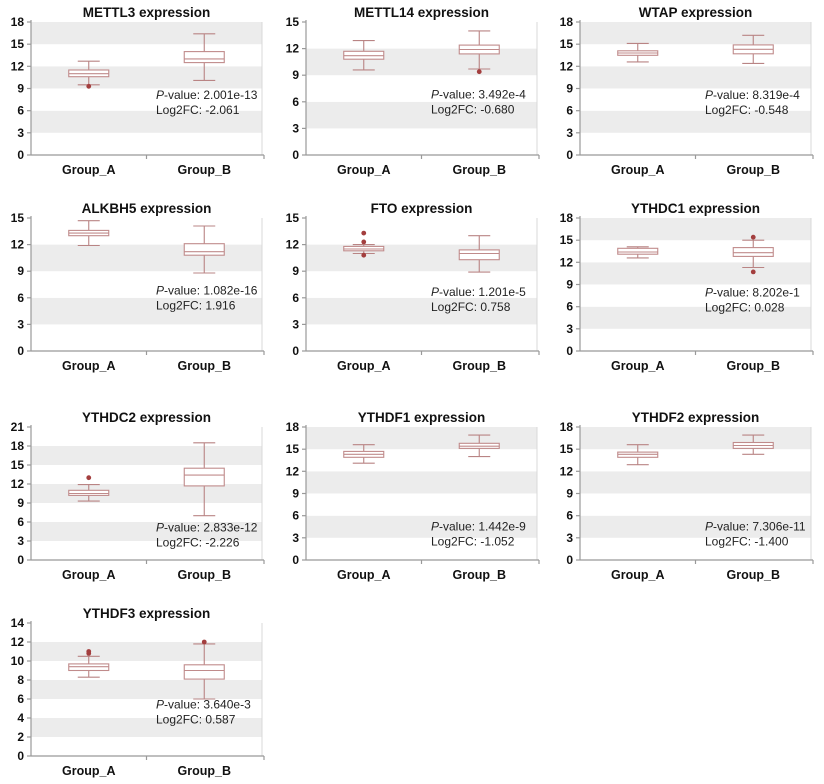  Describe the element at coordinates (421, 417) in the screenshot. I see `panel-title: YTHDF1 expression` at that location.